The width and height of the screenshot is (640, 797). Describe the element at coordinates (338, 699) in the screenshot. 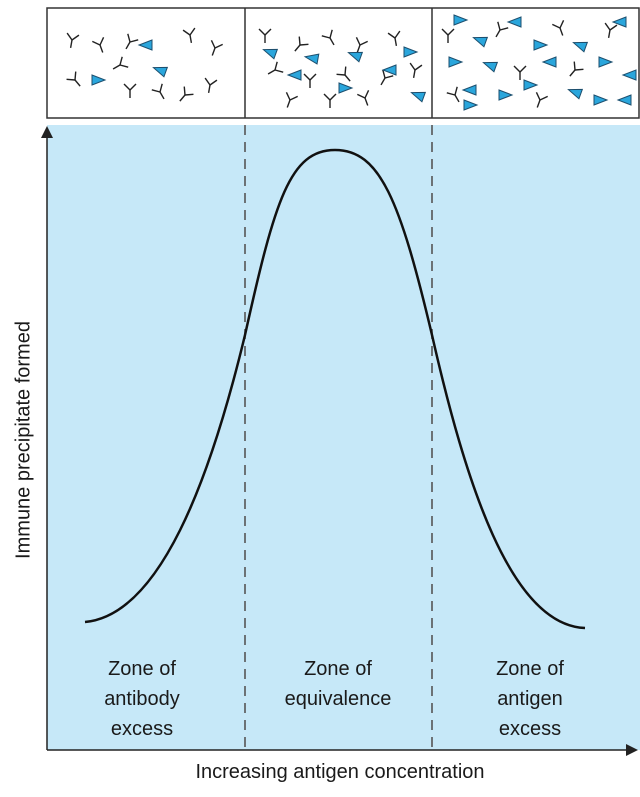

I see `zone-label: equivalence` at that location.